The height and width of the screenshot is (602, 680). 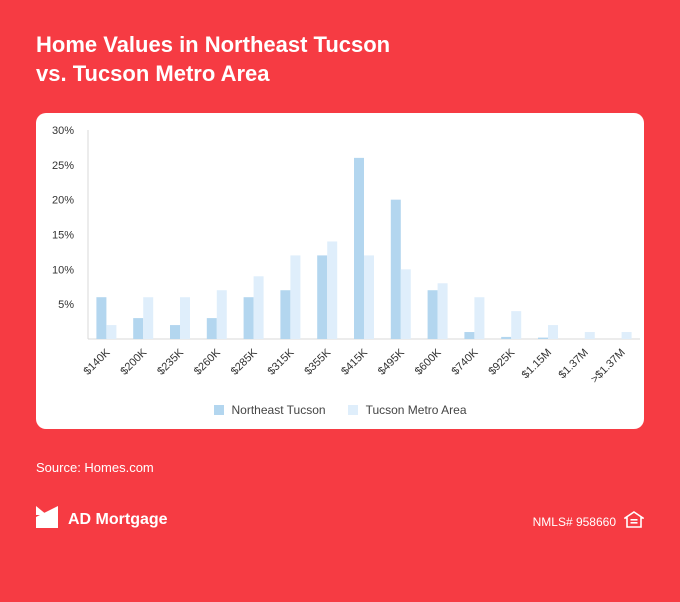 I want to click on x-tick-label: $495K, so click(x=391, y=361).